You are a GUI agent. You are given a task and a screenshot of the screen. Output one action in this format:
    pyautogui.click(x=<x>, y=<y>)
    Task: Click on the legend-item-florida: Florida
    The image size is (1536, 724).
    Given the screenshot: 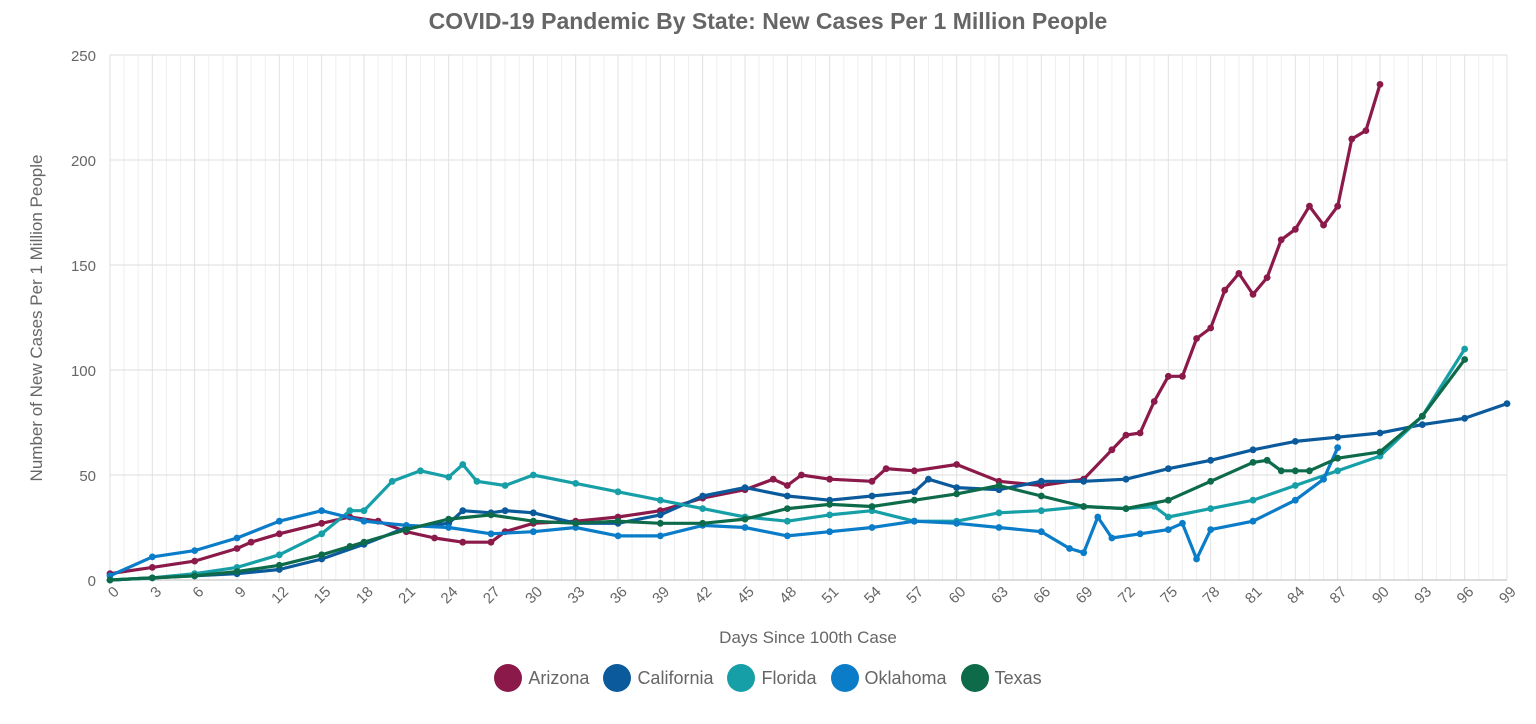 What is the action you would take?
    pyautogui.click(x=772, y=678)
    